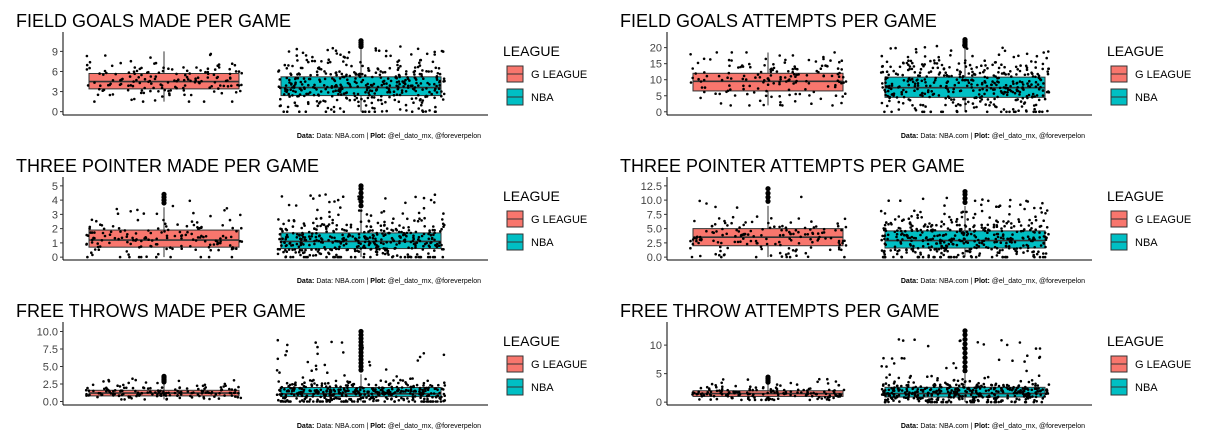 This screenshot has width=1208, height=436. Describe the element at coordinates (161, 311) in the screenshot. I see `chart-title: FREE THROWS MADE PER GAME` at that location.